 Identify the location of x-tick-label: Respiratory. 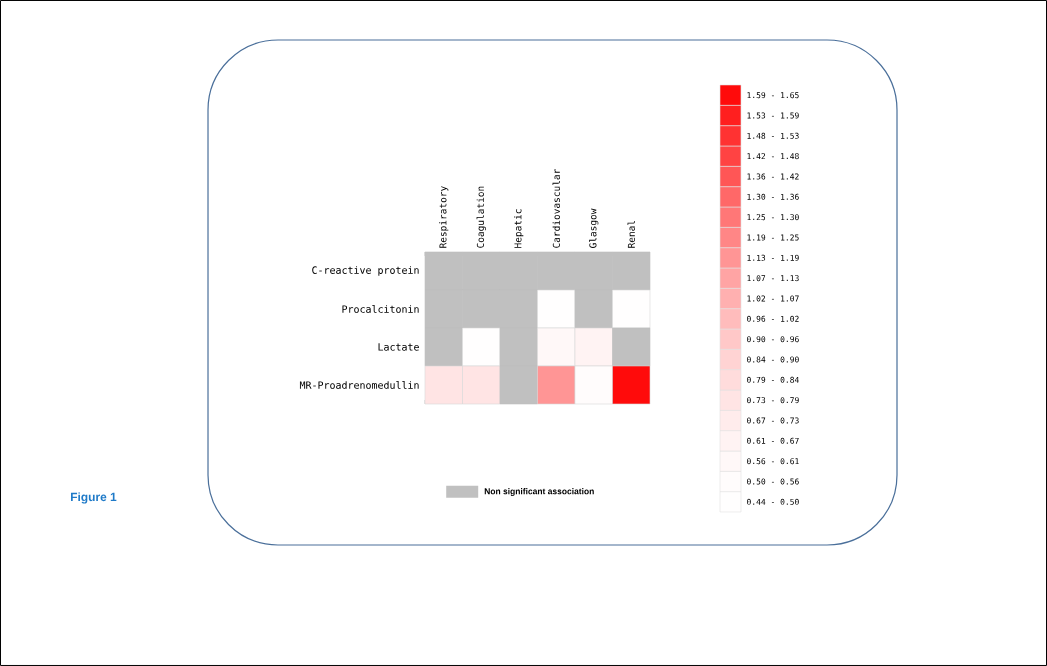
(444, 217).